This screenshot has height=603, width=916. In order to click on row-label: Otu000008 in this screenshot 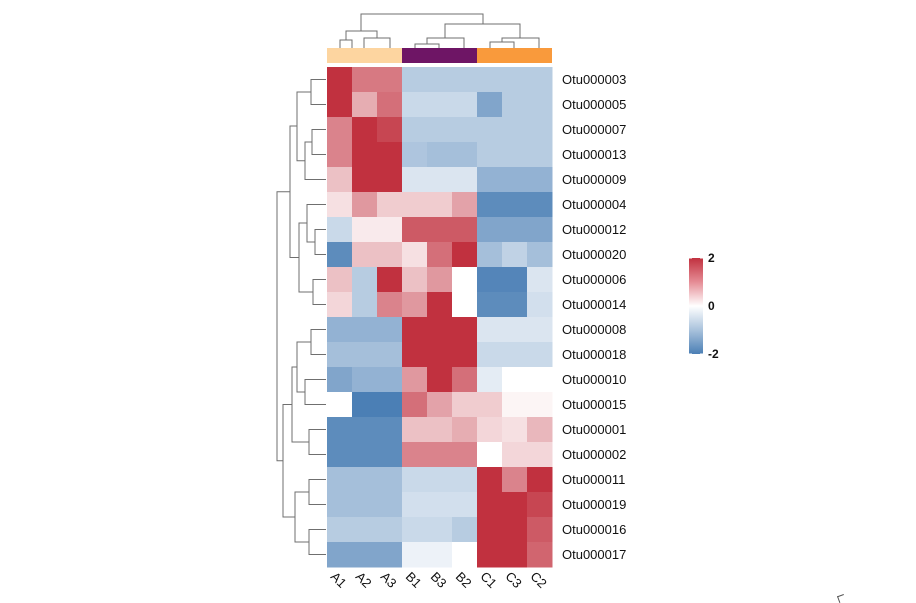, I will do `click(594, 329)`.